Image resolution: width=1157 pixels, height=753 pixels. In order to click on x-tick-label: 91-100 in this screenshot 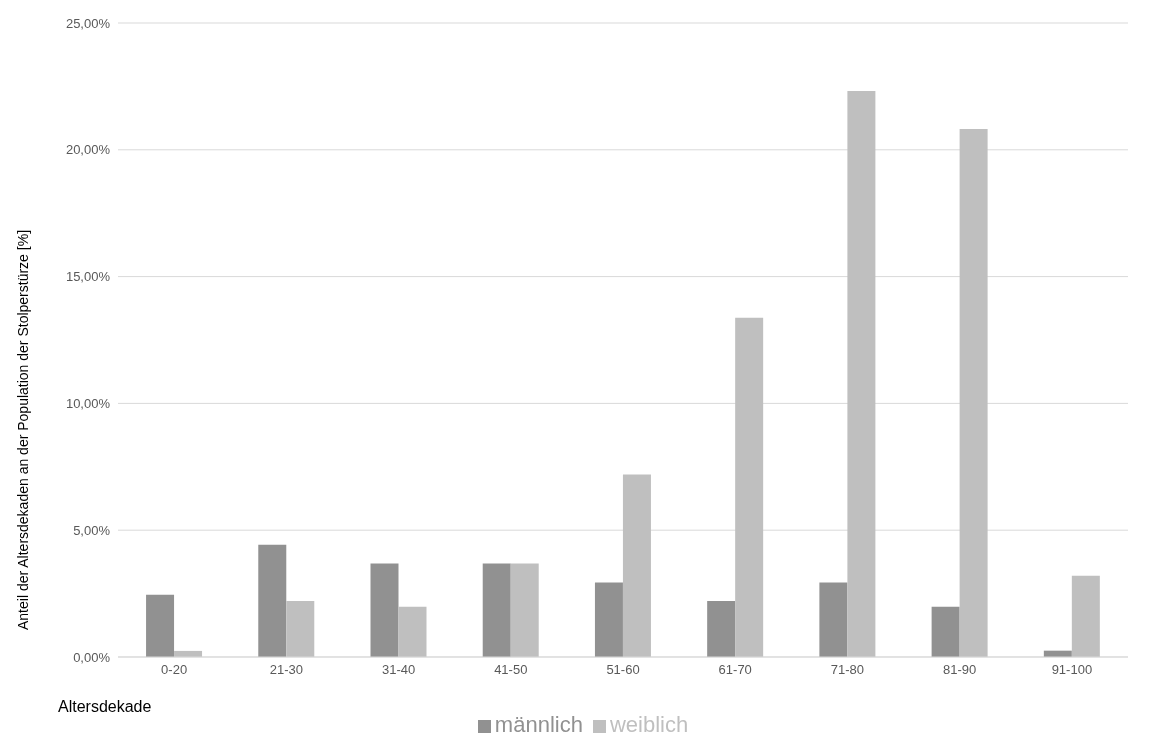, I will do `click(1072, 670)`.